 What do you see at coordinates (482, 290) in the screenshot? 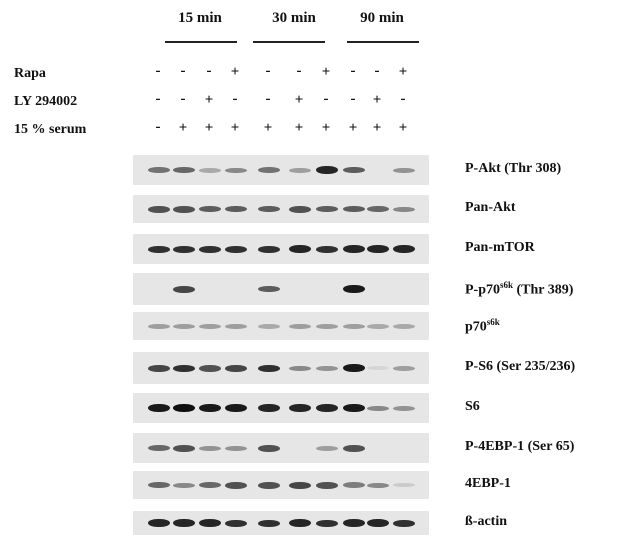
I see `blot-label-main: P-p70` at bounding box center [482, 290].